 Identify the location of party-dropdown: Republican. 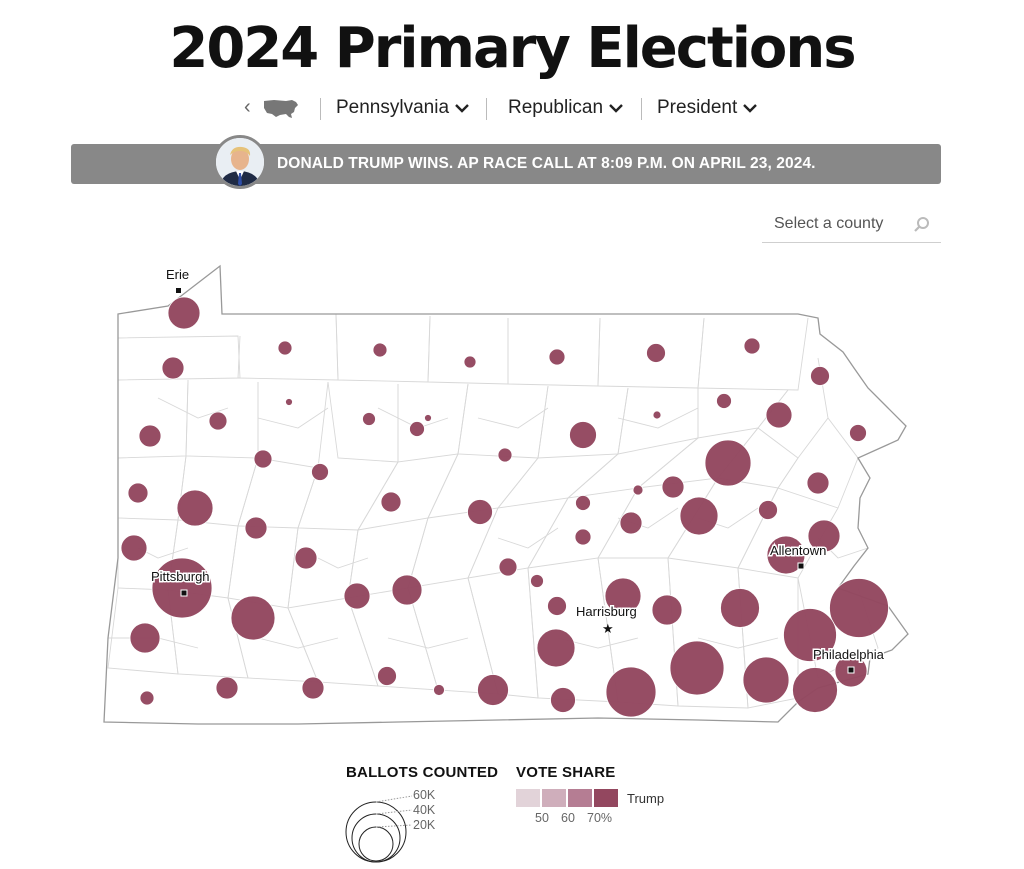
(565, 108).